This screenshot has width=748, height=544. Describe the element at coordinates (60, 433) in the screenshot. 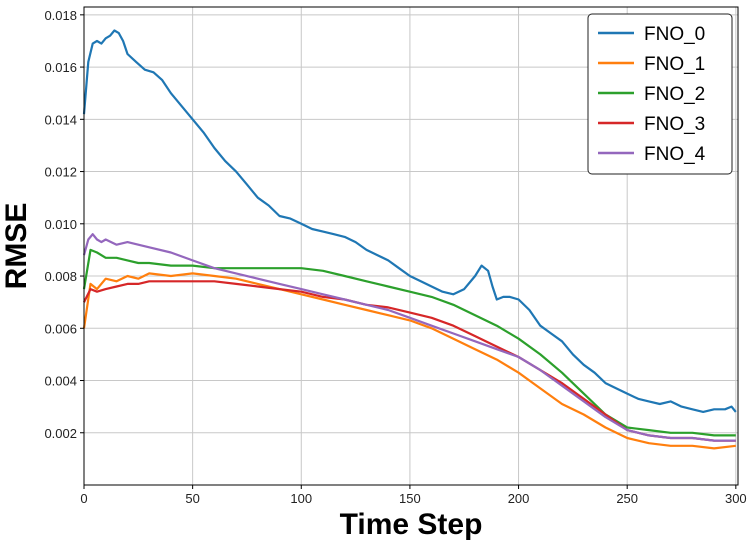

I see `y-tick-label: 0.002` at that location.